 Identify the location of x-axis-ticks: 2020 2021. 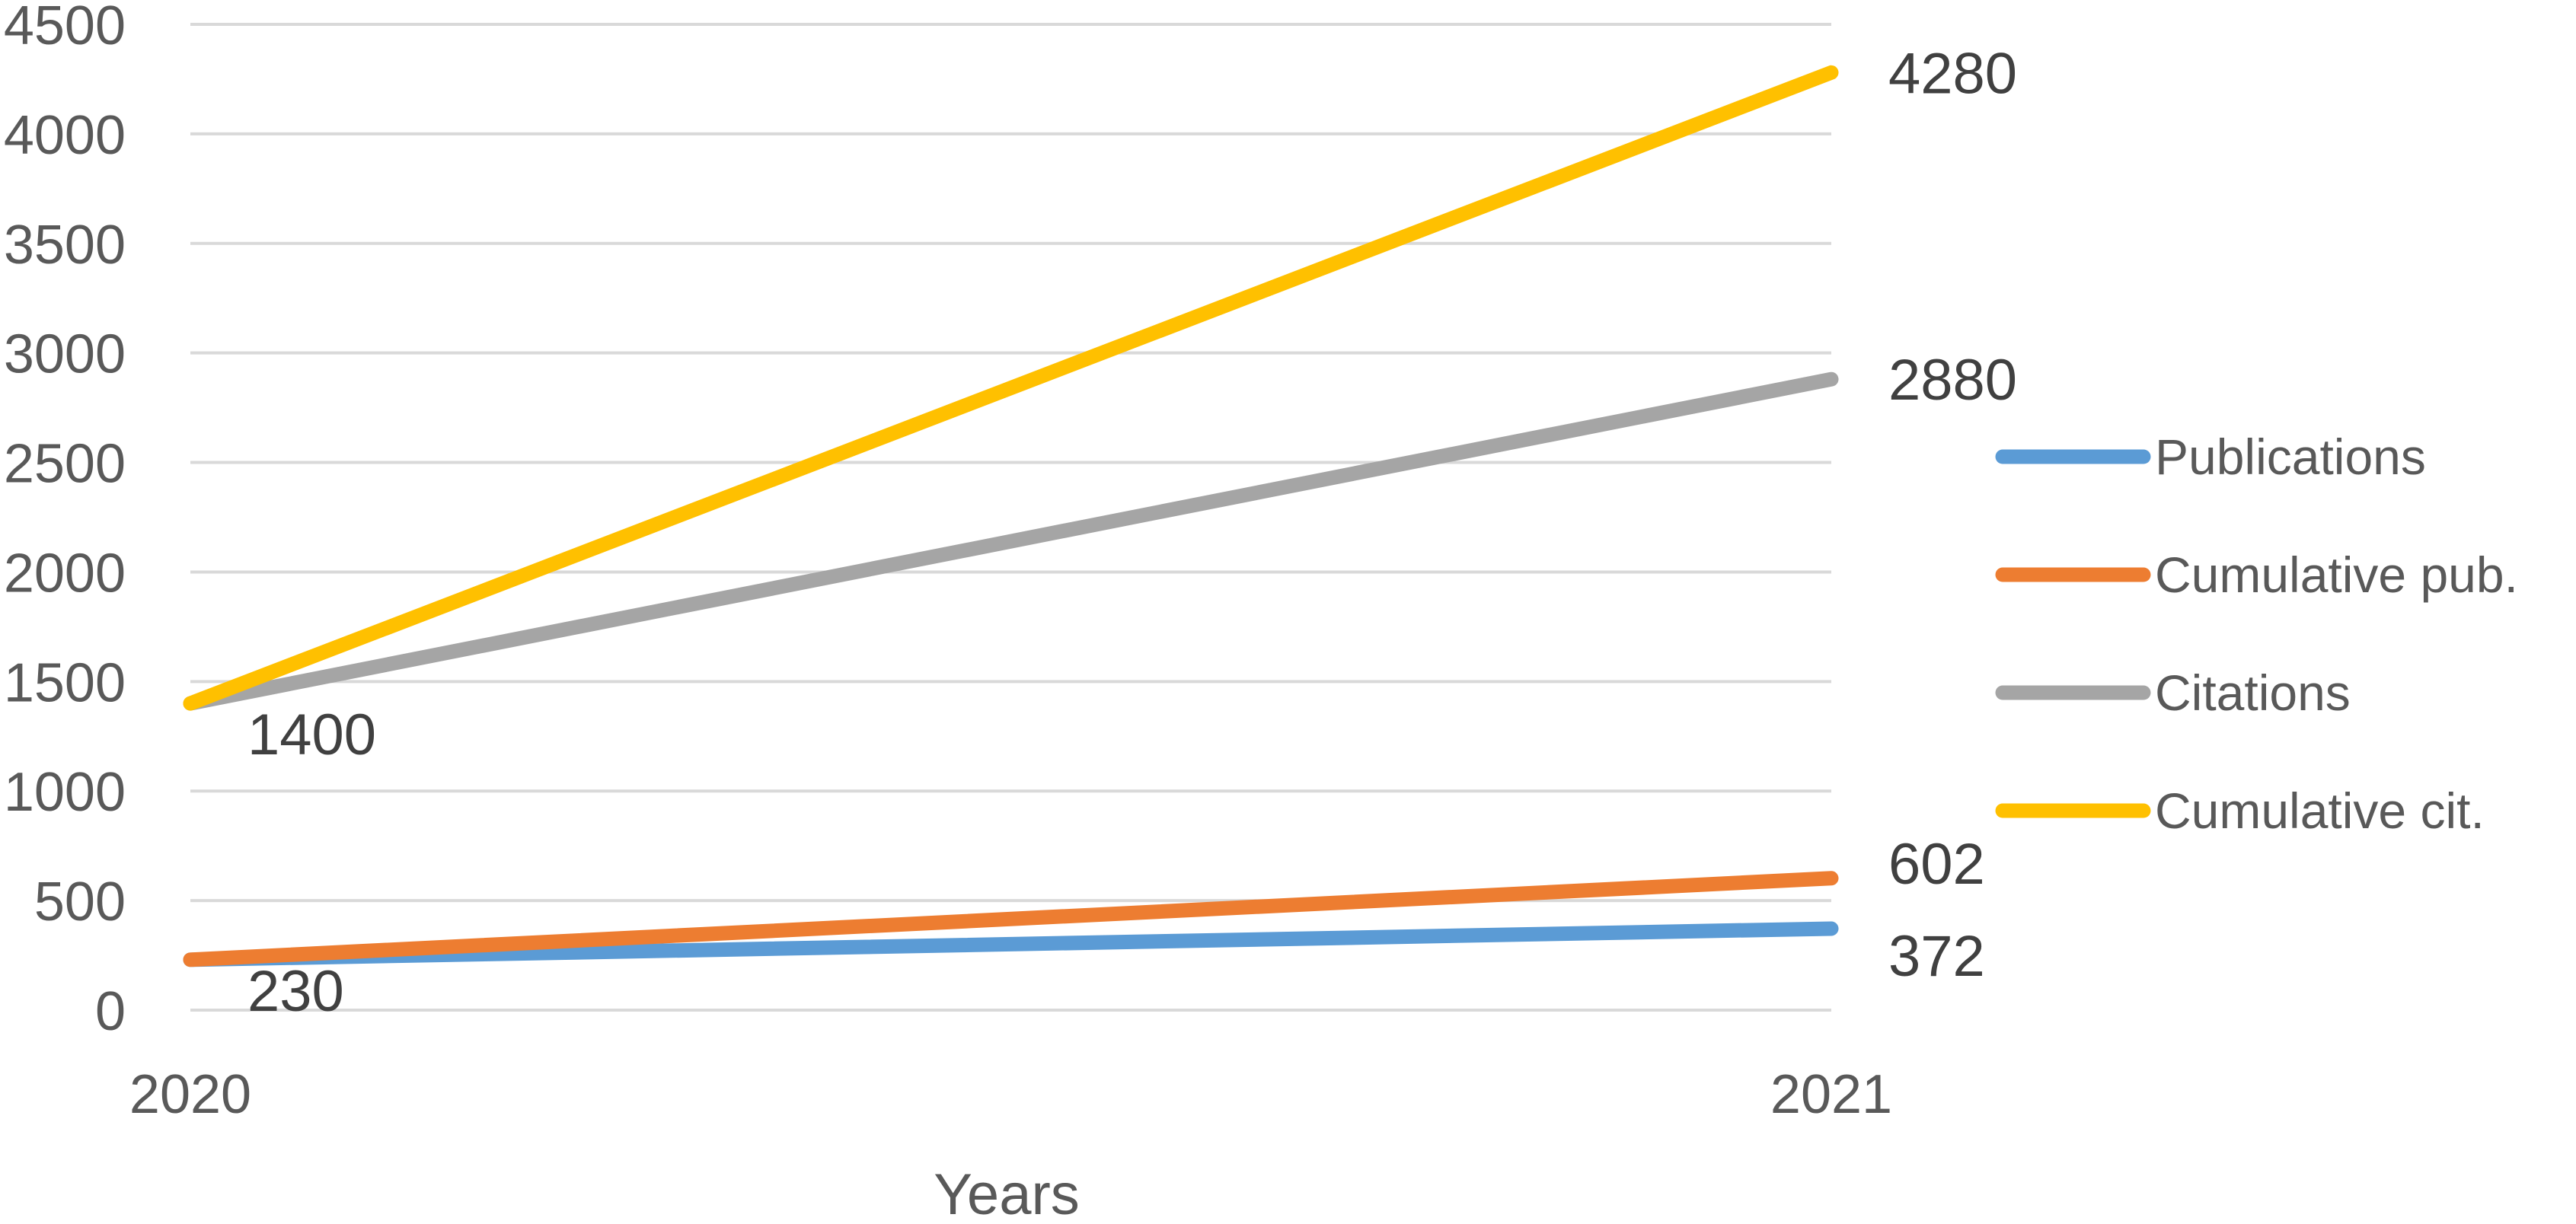
(1010, 1094).